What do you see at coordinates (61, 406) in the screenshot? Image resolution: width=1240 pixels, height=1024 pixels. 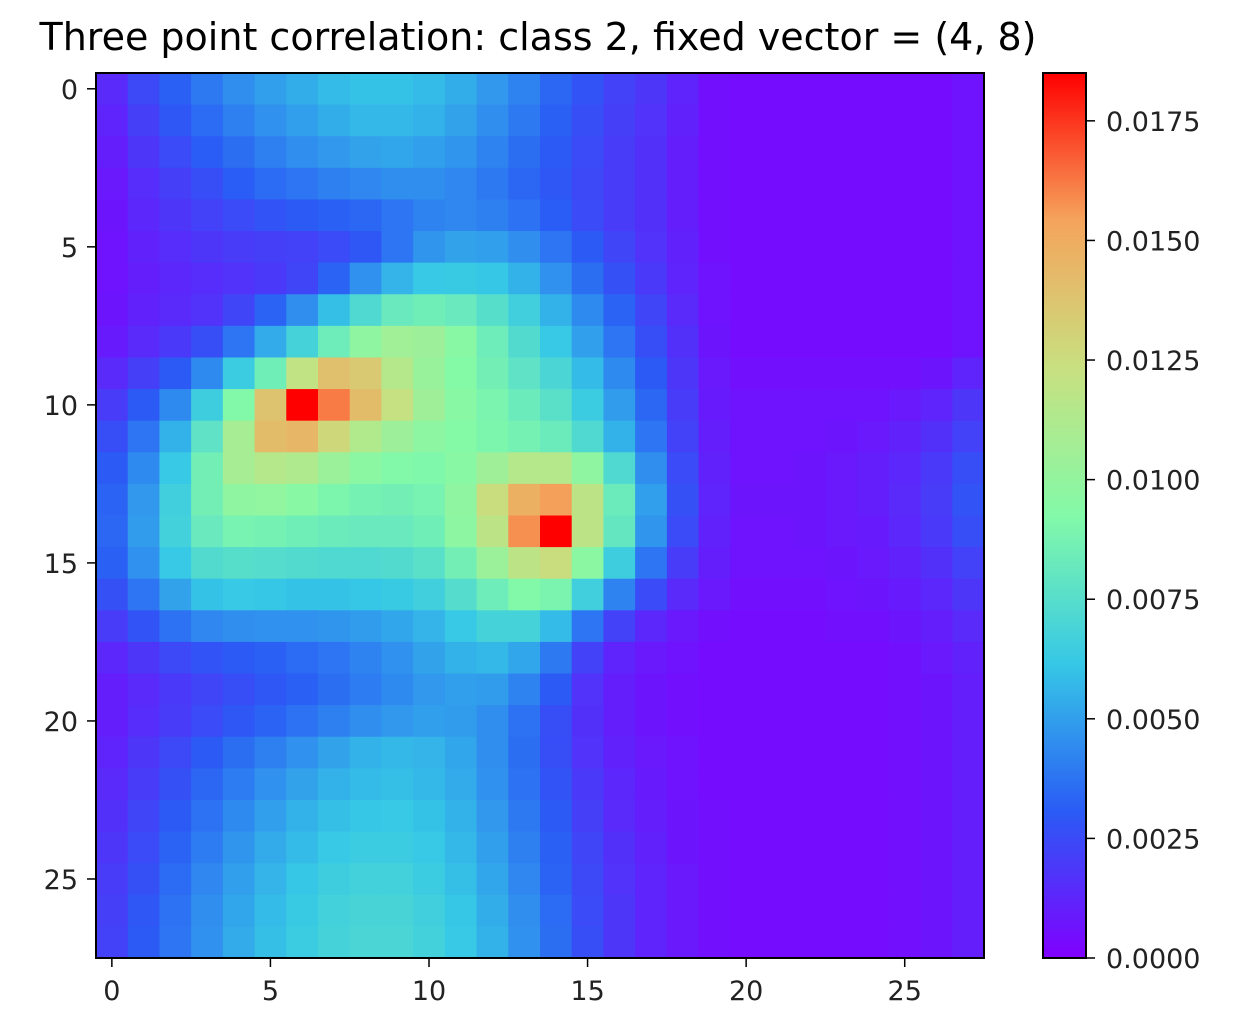 I see `y-tick-label: 10` at bounding box center [61, 406].